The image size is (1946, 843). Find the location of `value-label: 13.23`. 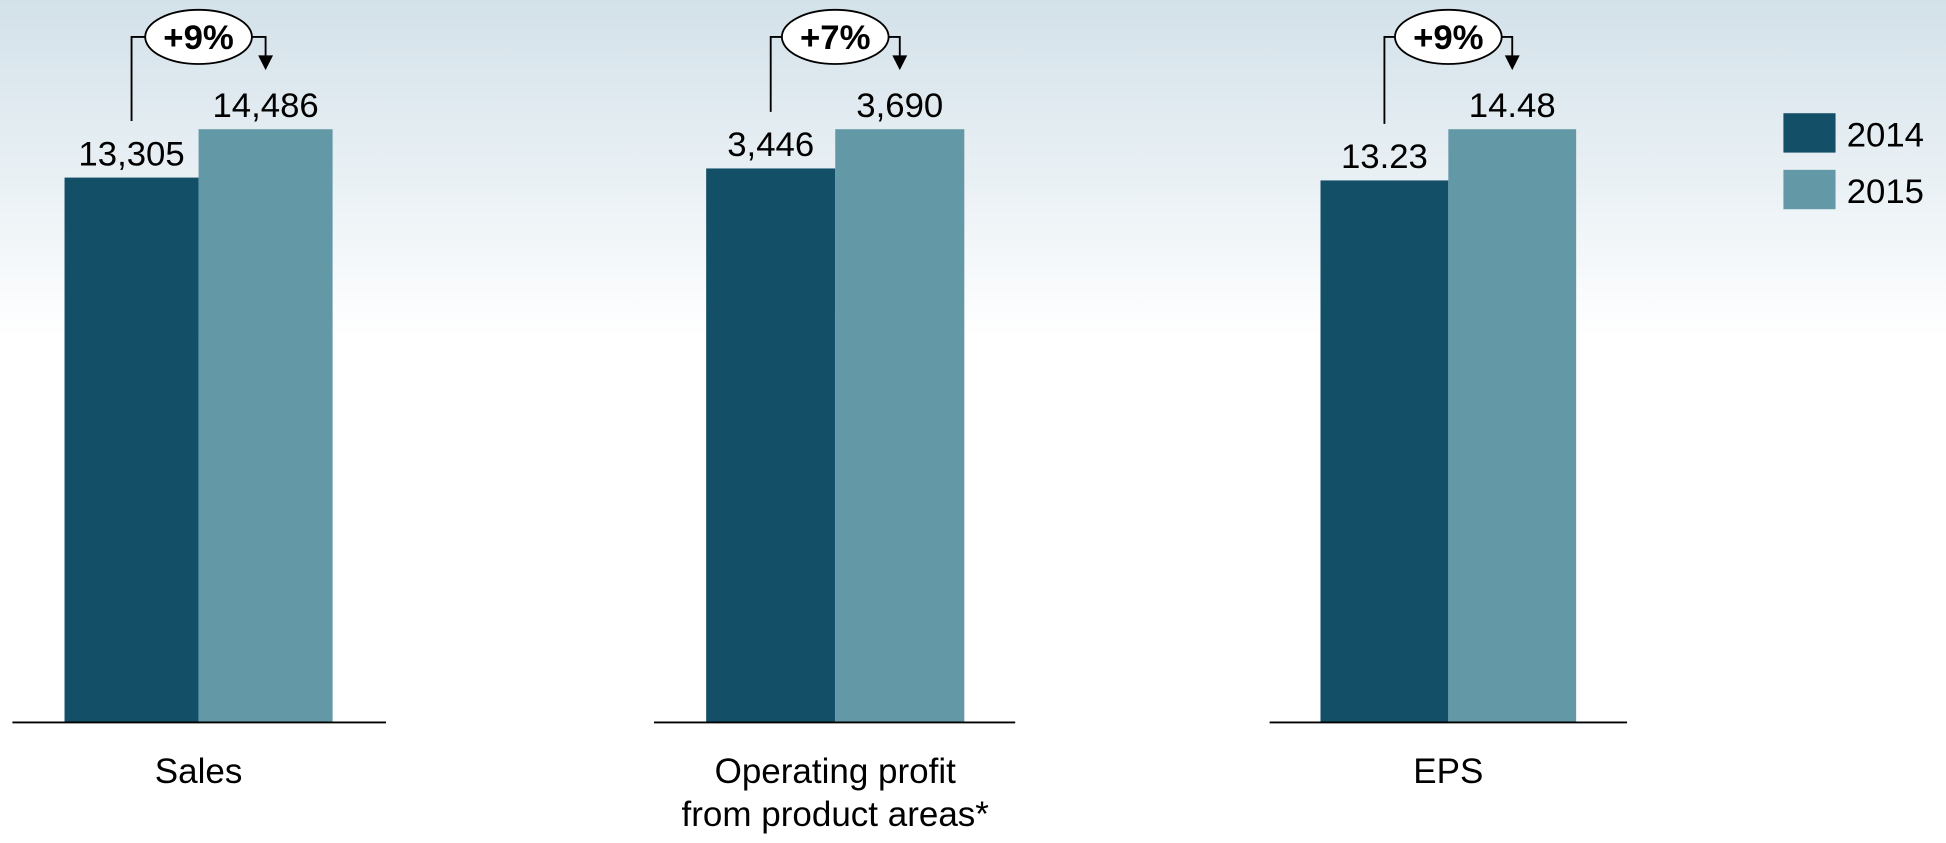

value-label: 13.23 is located at coordinates (1384, 157).